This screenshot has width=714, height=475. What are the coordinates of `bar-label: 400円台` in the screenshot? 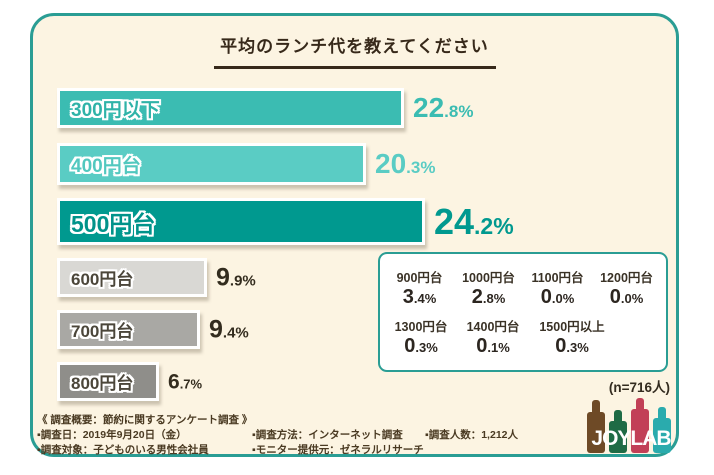 It's located at (106, 166).